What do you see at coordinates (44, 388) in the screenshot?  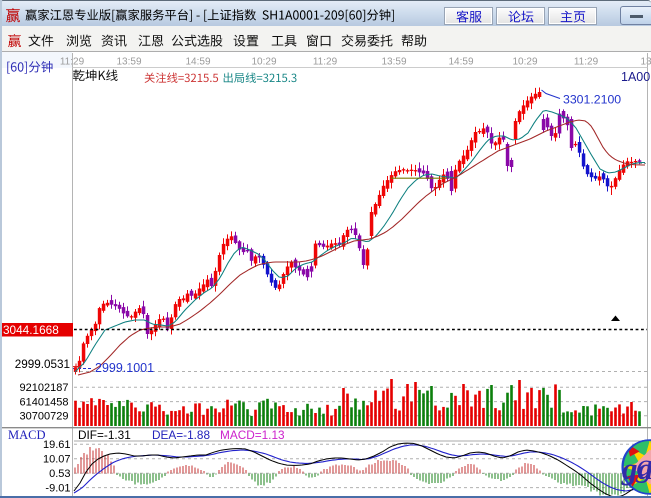 I see `svg-text: 92102187` at bounding box center [44, 388].